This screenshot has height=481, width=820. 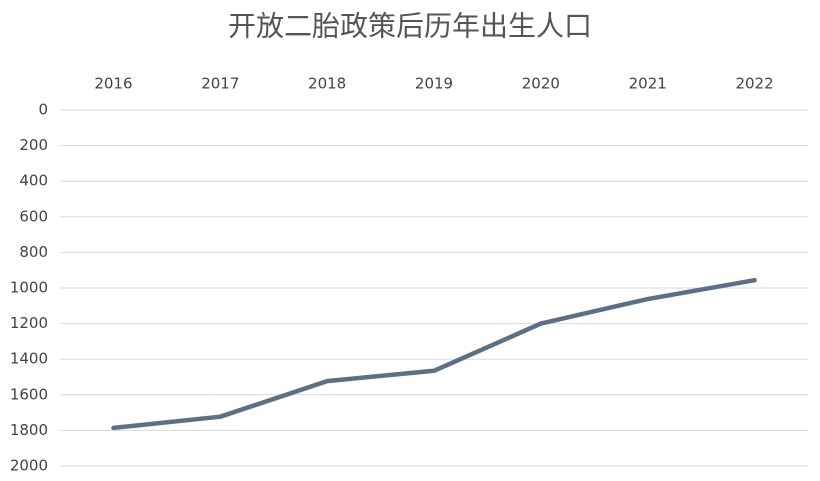 What do you see at coordinates (33, 145) in the screenshot?
I see `y-tick-label: 200` at bounding box center [33, 145].